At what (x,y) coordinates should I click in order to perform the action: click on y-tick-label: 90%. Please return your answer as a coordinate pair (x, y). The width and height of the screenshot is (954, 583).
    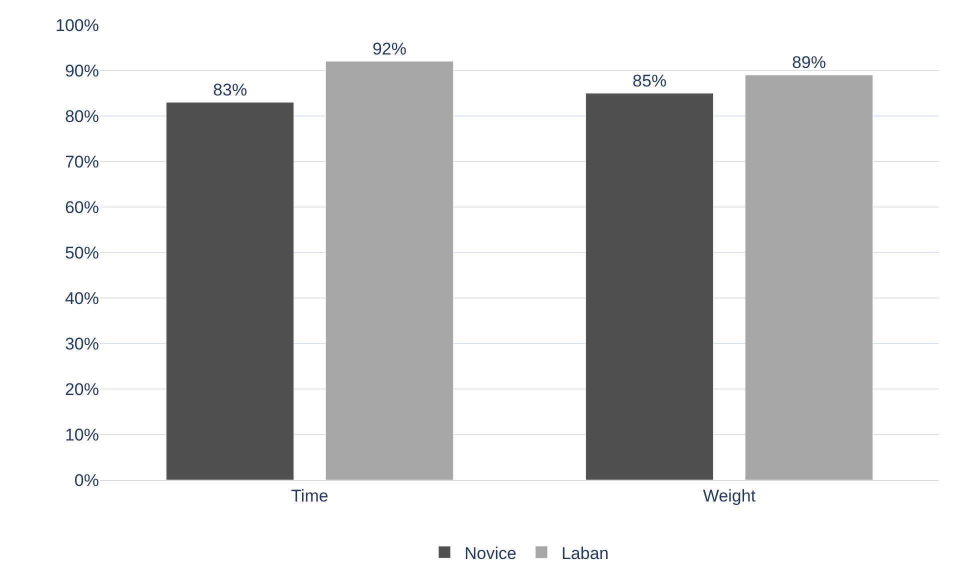
    Looking at the image, I should click on (81, 70).